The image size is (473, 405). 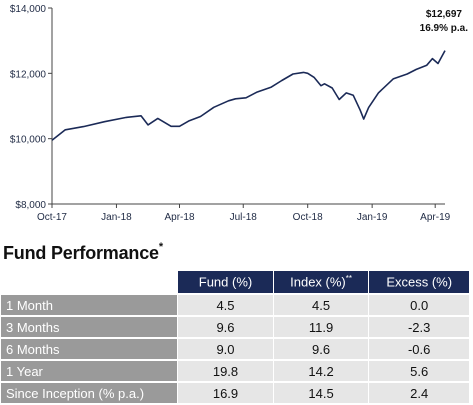 What do you see at coordinates (321, 393) in the screenshot?
I see `index-value: 14.5` at bounding box center [321, 393].